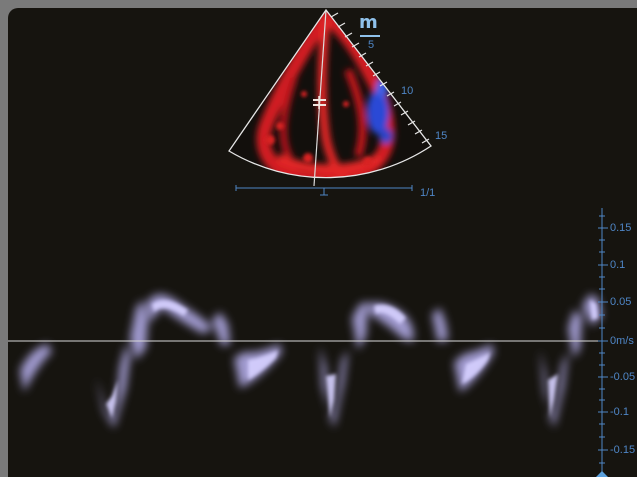 The image size is (637, 477). I want to click on frame-ratio: 1/1, so click(428, 193).